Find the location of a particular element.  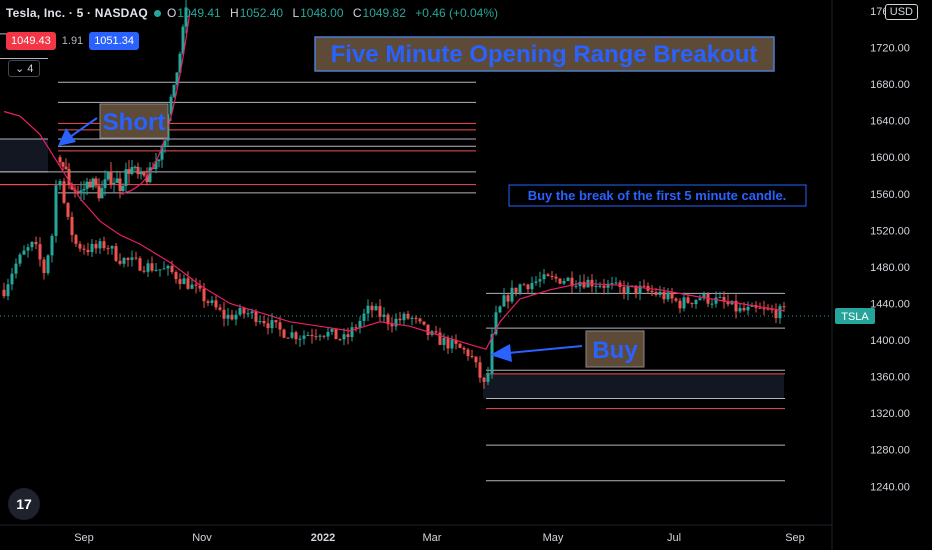

x-tick-label: Mar is located at coordinates (432, 538).